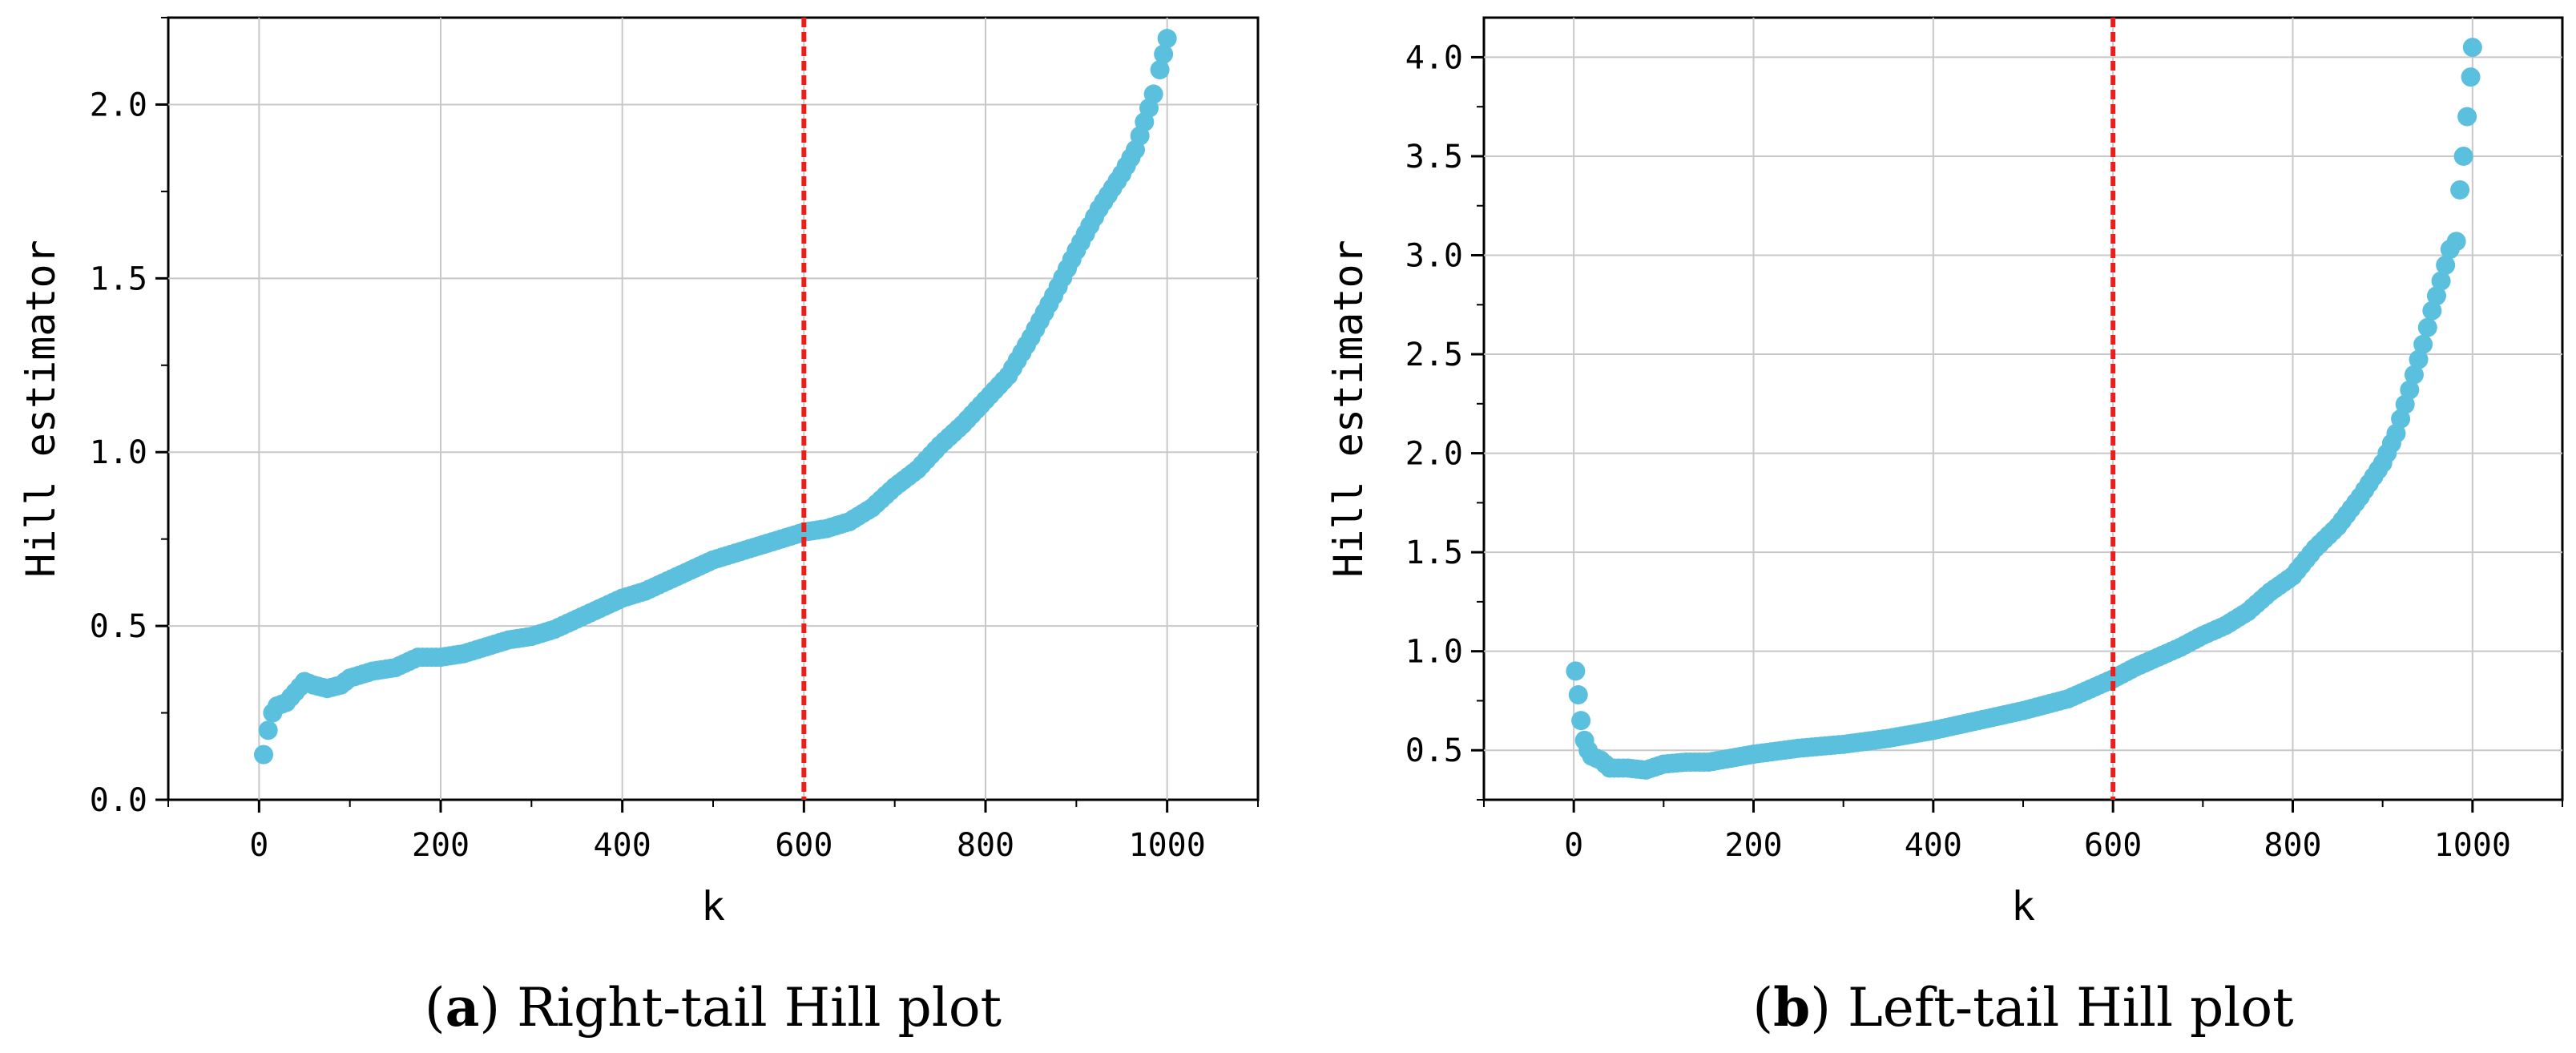 This screenshot has height=1053, width=2576. What do you see at coordinates (1434, 355) in the screenshot?
I see `y-tick-label: 2.5` at bounding box center [1434, 355].